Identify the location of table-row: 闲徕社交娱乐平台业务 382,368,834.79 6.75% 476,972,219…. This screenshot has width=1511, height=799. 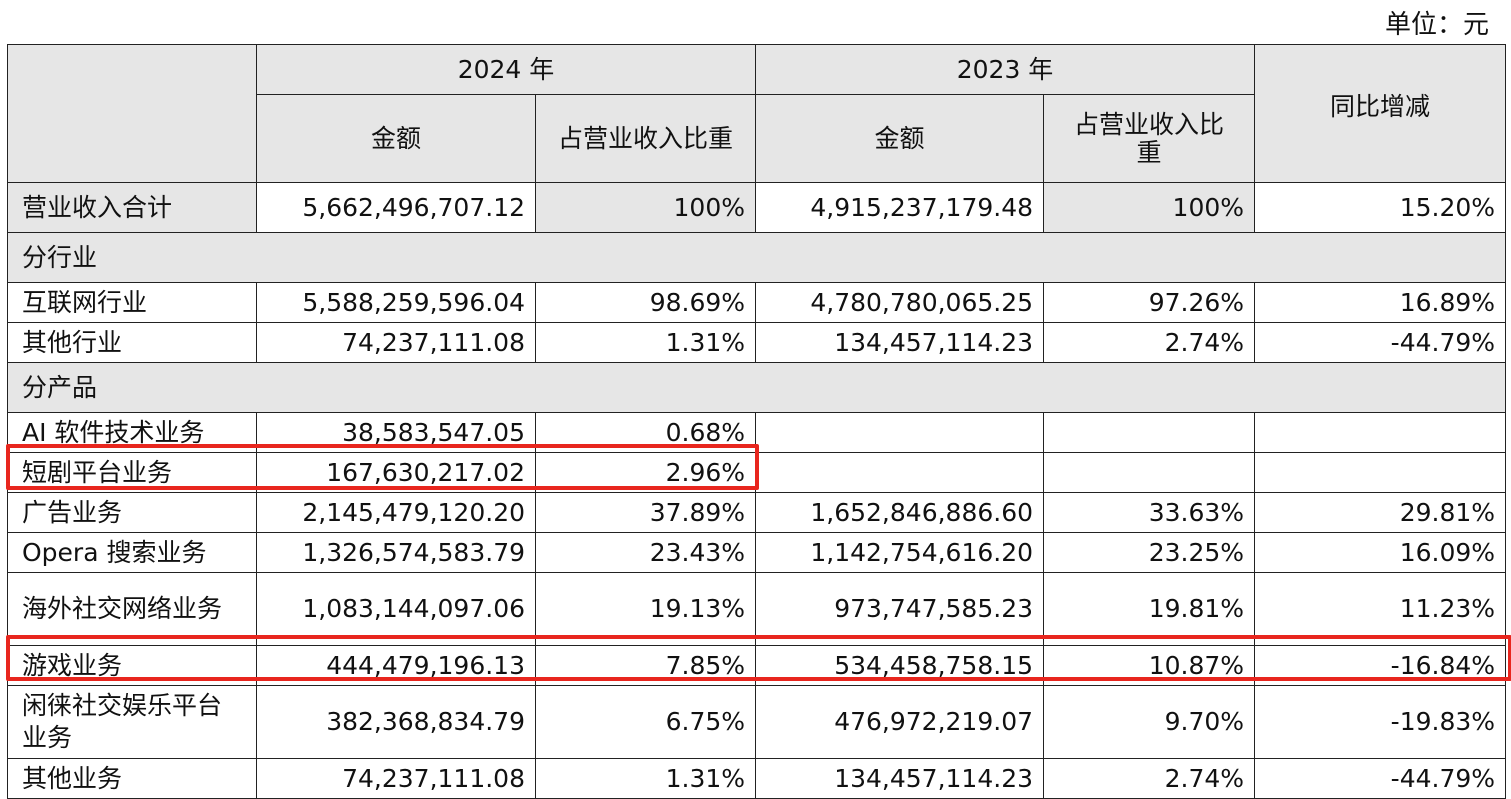
(757, 722).